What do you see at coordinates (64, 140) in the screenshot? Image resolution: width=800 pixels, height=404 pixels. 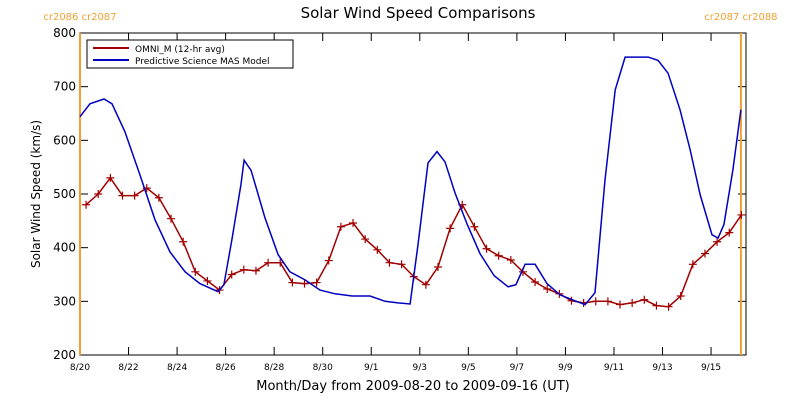 I see `y-tick-label: 600` at bounding box center [64, 140].